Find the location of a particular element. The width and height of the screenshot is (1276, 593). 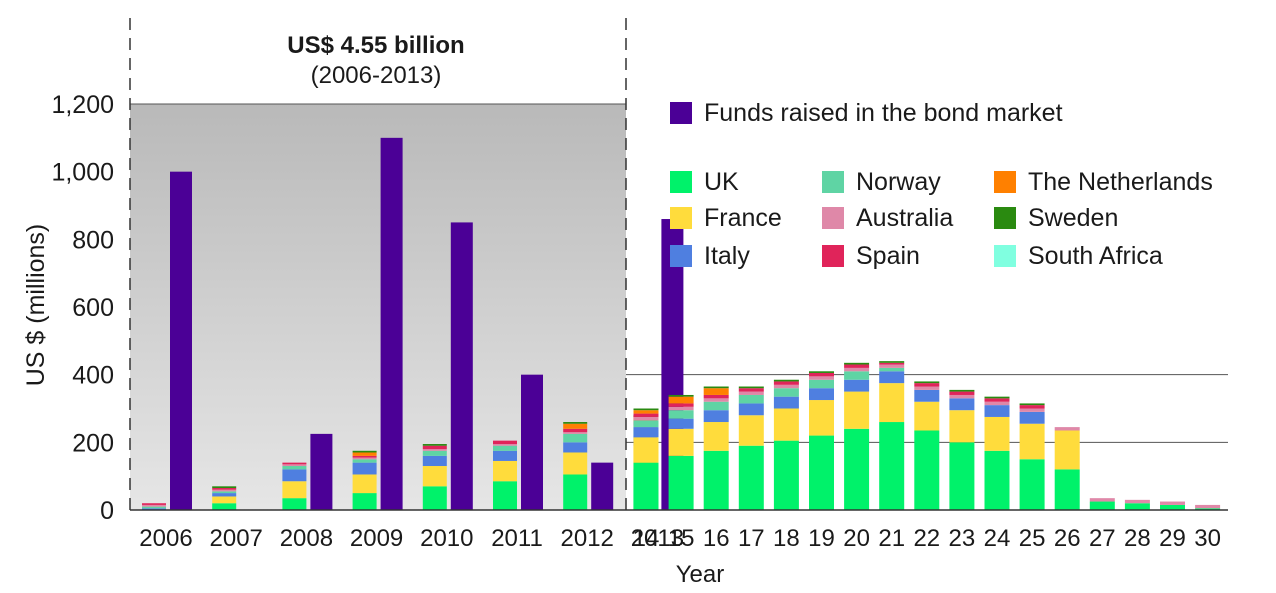

bar-sweden-2007 is located at coordinates (224, 487).